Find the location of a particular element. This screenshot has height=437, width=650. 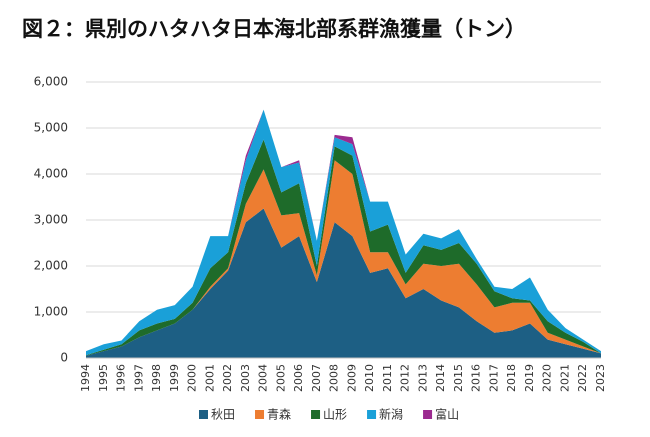

x-tick-label: 2013 is located at coordinates (422, 378).